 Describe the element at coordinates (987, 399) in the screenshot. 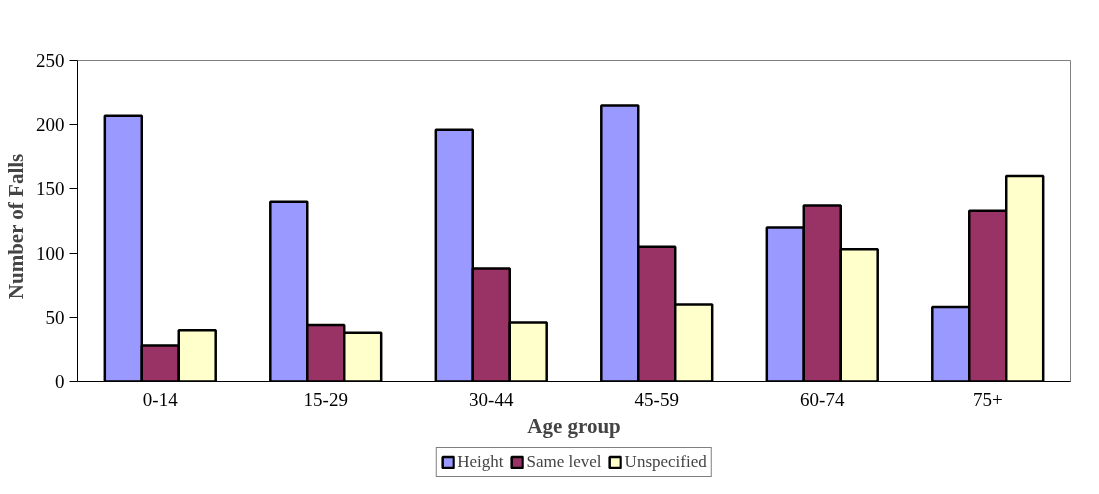

I see `x-tick-label: 75+` at that location.